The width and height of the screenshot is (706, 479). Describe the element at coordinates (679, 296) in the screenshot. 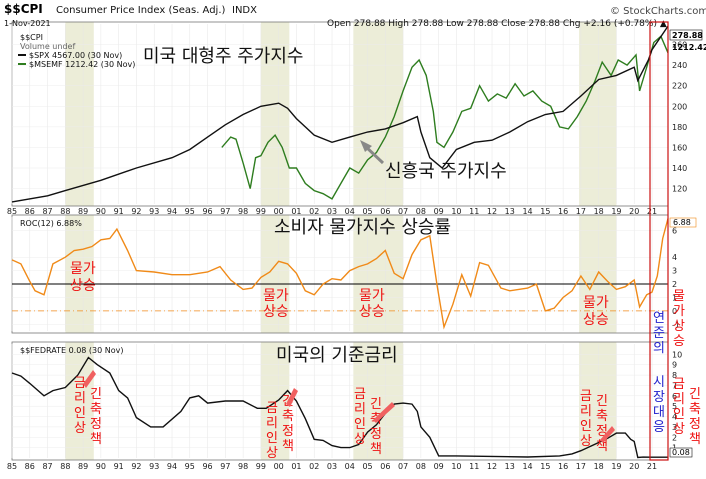

I see `inflation-right-label-char: 물` at that location.